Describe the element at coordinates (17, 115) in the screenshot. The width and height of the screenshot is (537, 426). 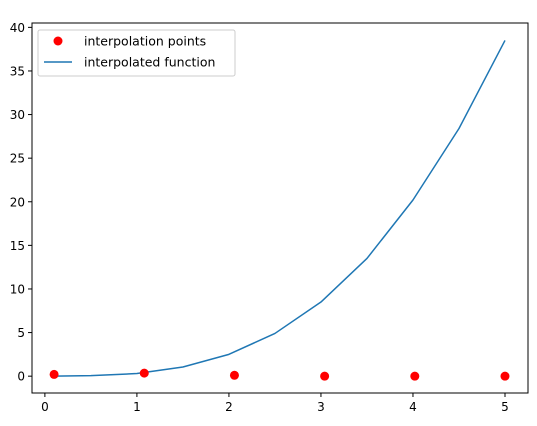
I see `y-tick-label: 30` at that location.